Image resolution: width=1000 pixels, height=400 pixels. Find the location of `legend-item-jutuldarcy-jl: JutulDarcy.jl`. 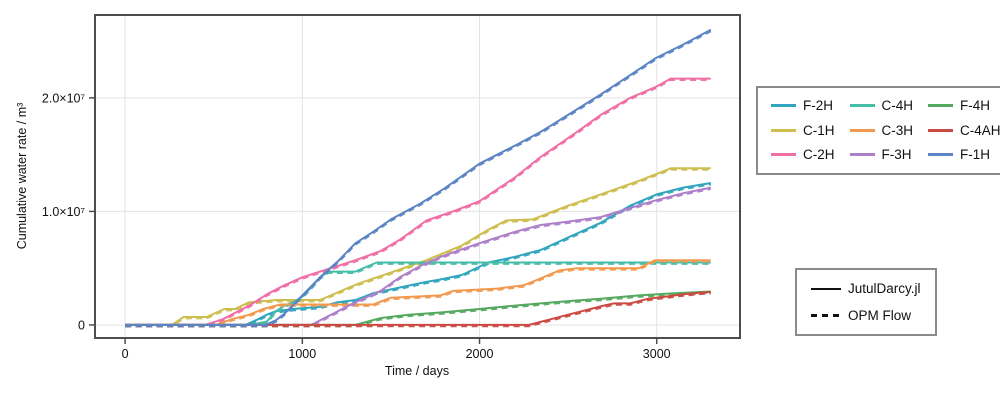

legend-item-jutuldarcy-jl: JutulDarcy.jl is located at coordinates (866, 289).